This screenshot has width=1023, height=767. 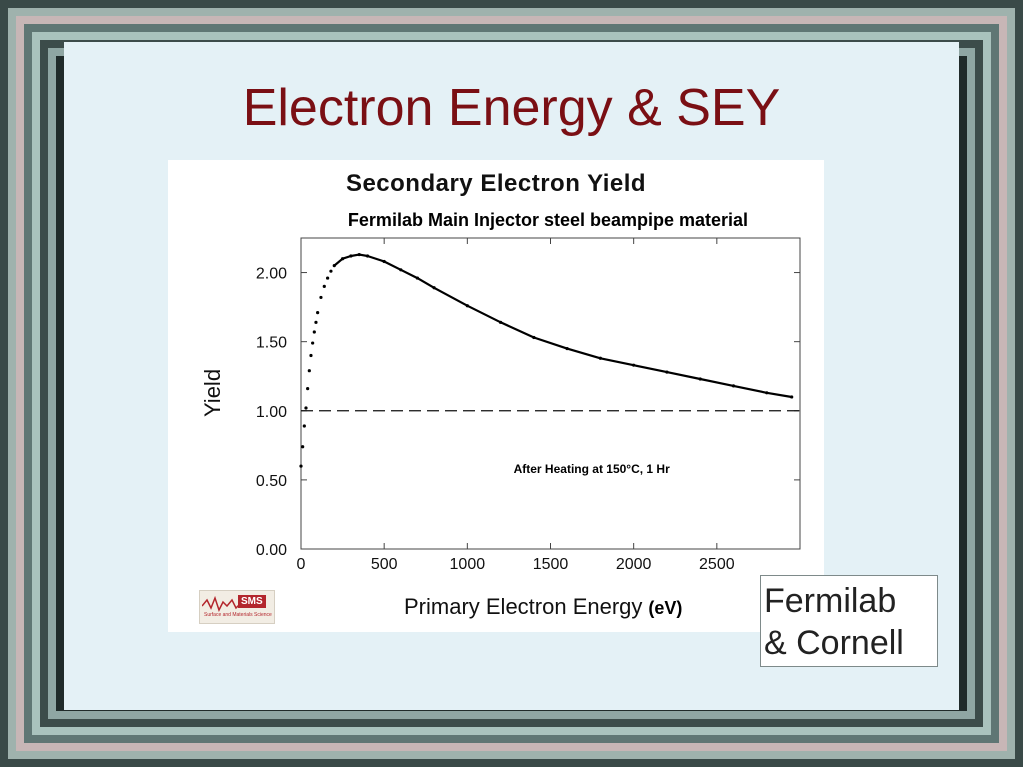 I want to click on slide-title: Electron Energy & SEY, so click(x=511, y=108).